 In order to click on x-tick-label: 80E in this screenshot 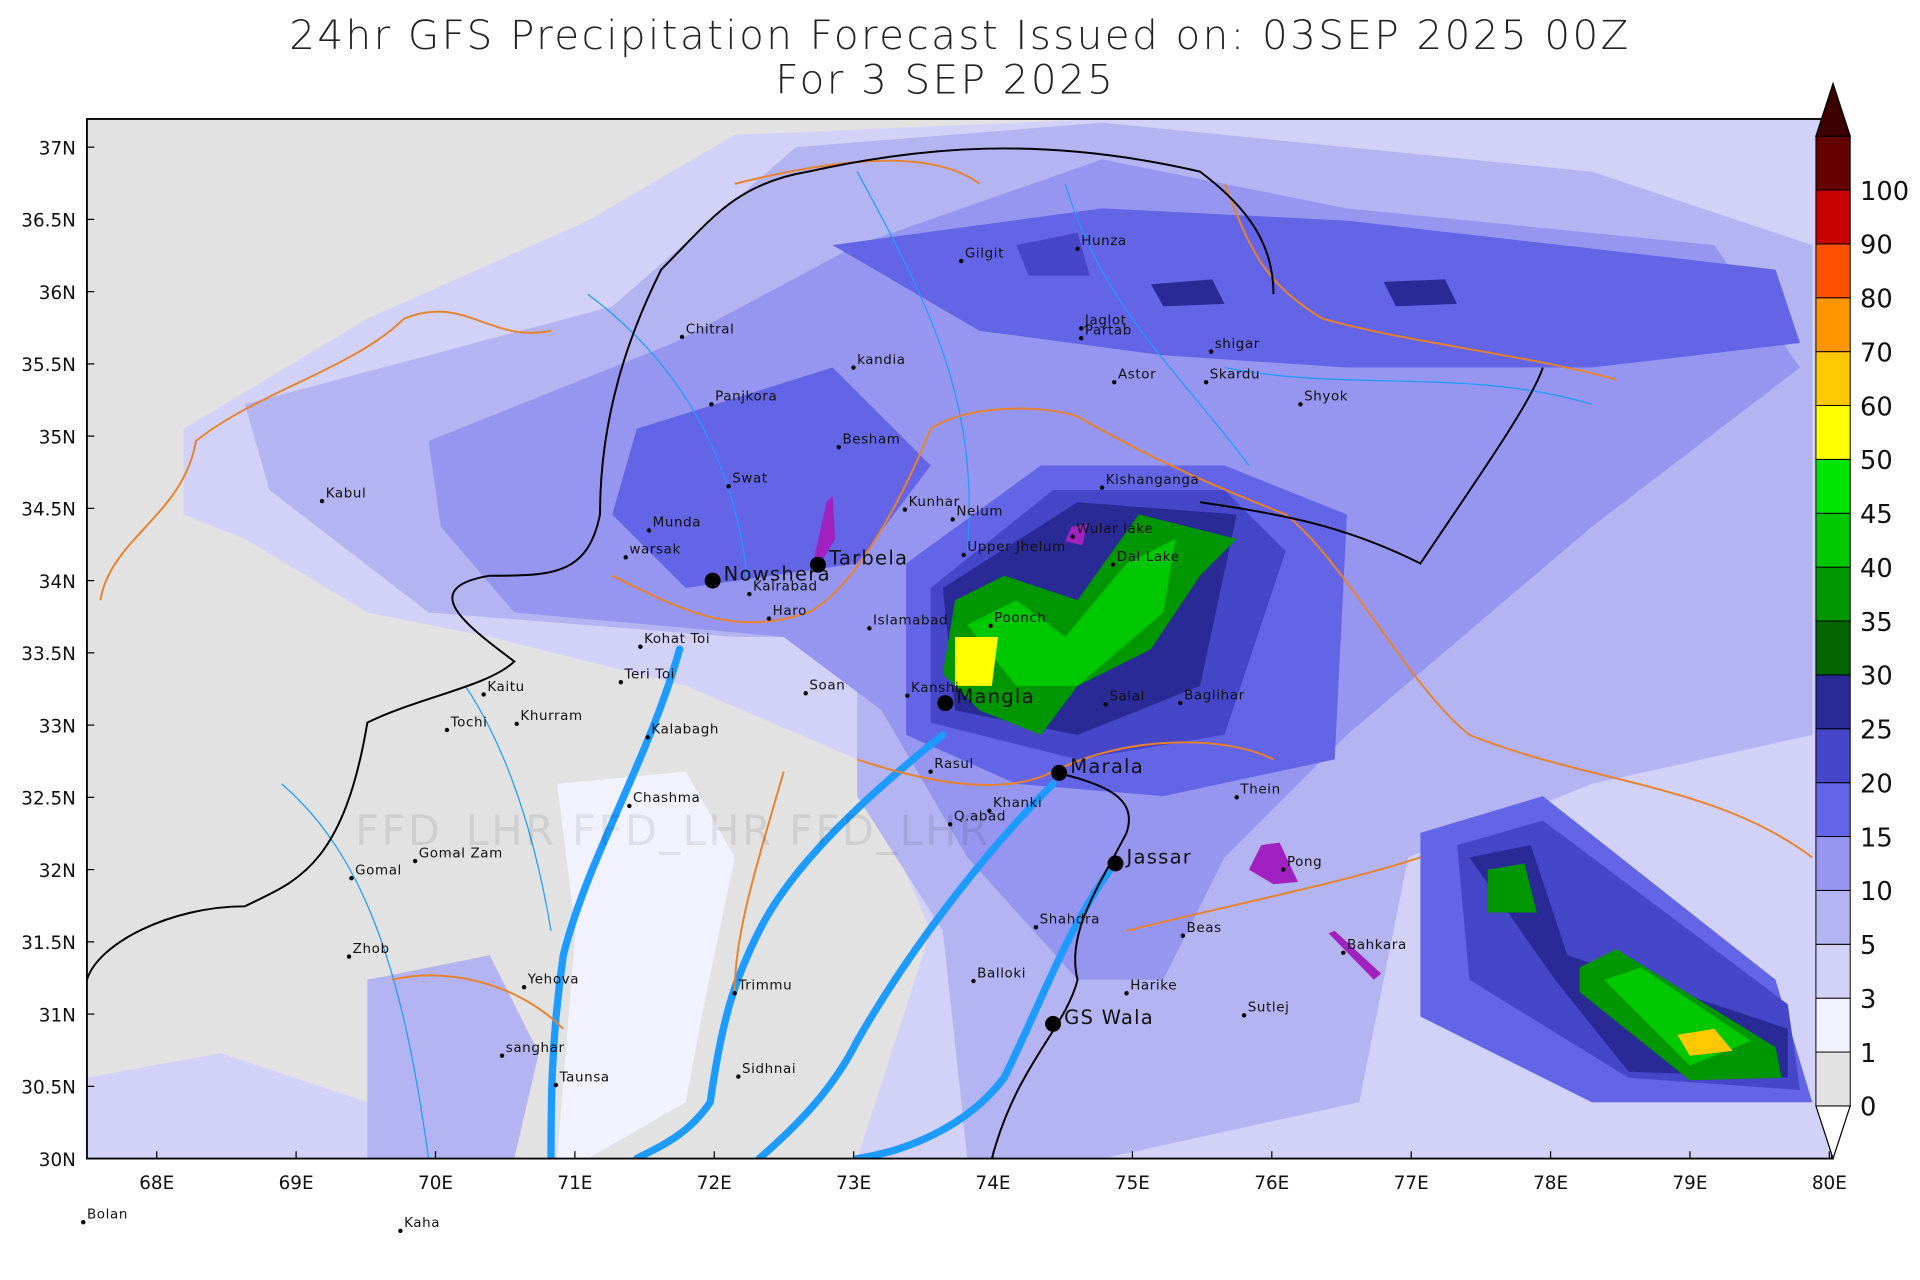, I will do `click(1829, 1183)`.